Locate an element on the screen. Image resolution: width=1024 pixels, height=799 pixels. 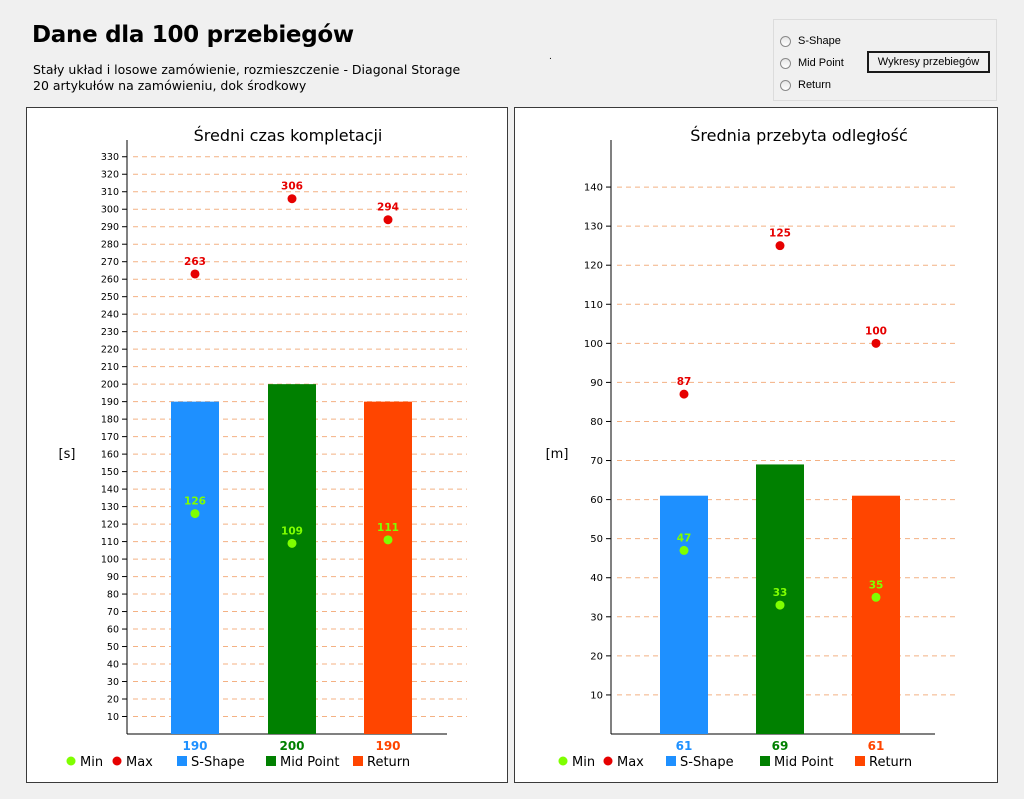
legend-swatch-return is located at coordinates (860, 761).